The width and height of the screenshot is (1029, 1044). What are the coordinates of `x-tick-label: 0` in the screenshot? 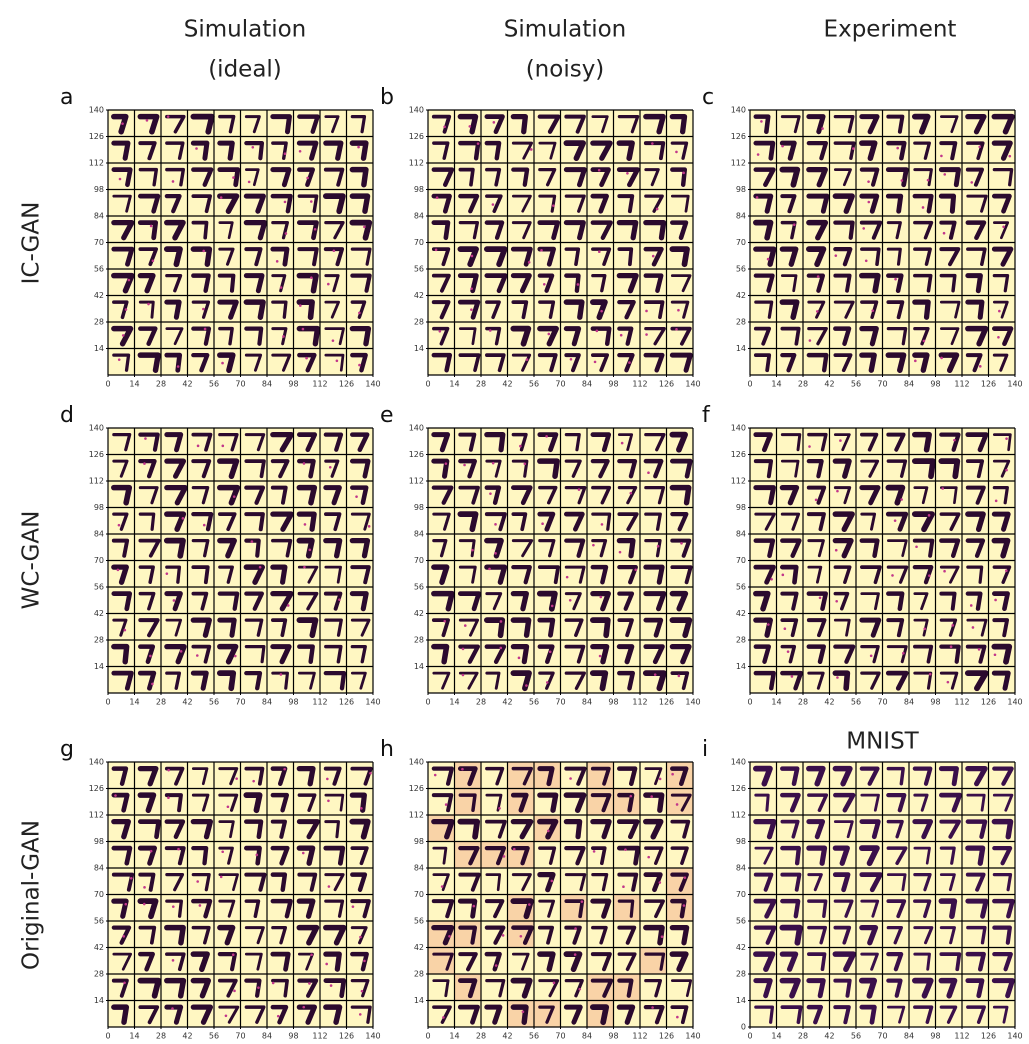 It's located at (107, 702).